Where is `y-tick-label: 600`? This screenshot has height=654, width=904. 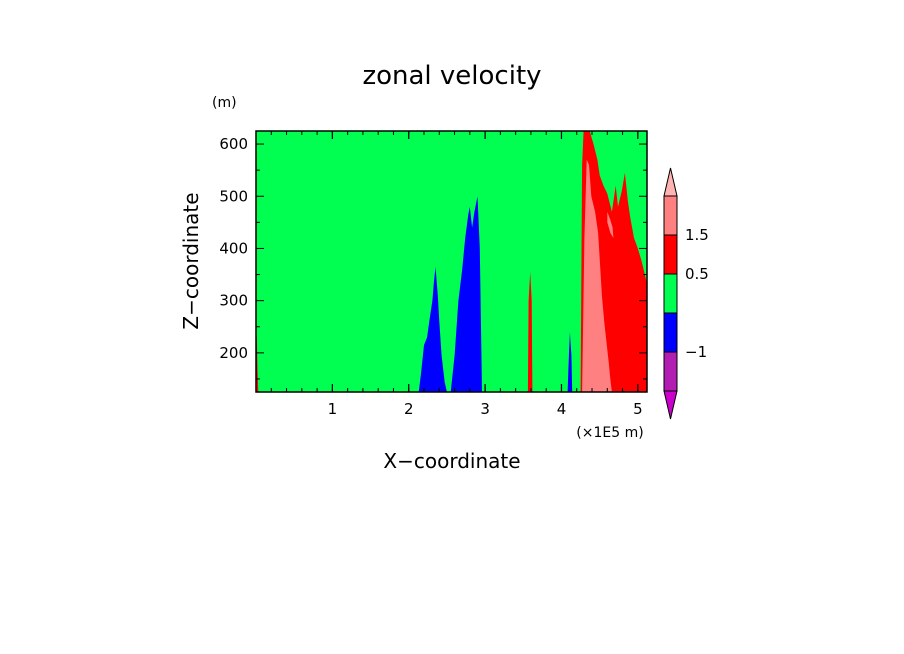
y-tick-label: 600 is located at coordinates (233, 144).